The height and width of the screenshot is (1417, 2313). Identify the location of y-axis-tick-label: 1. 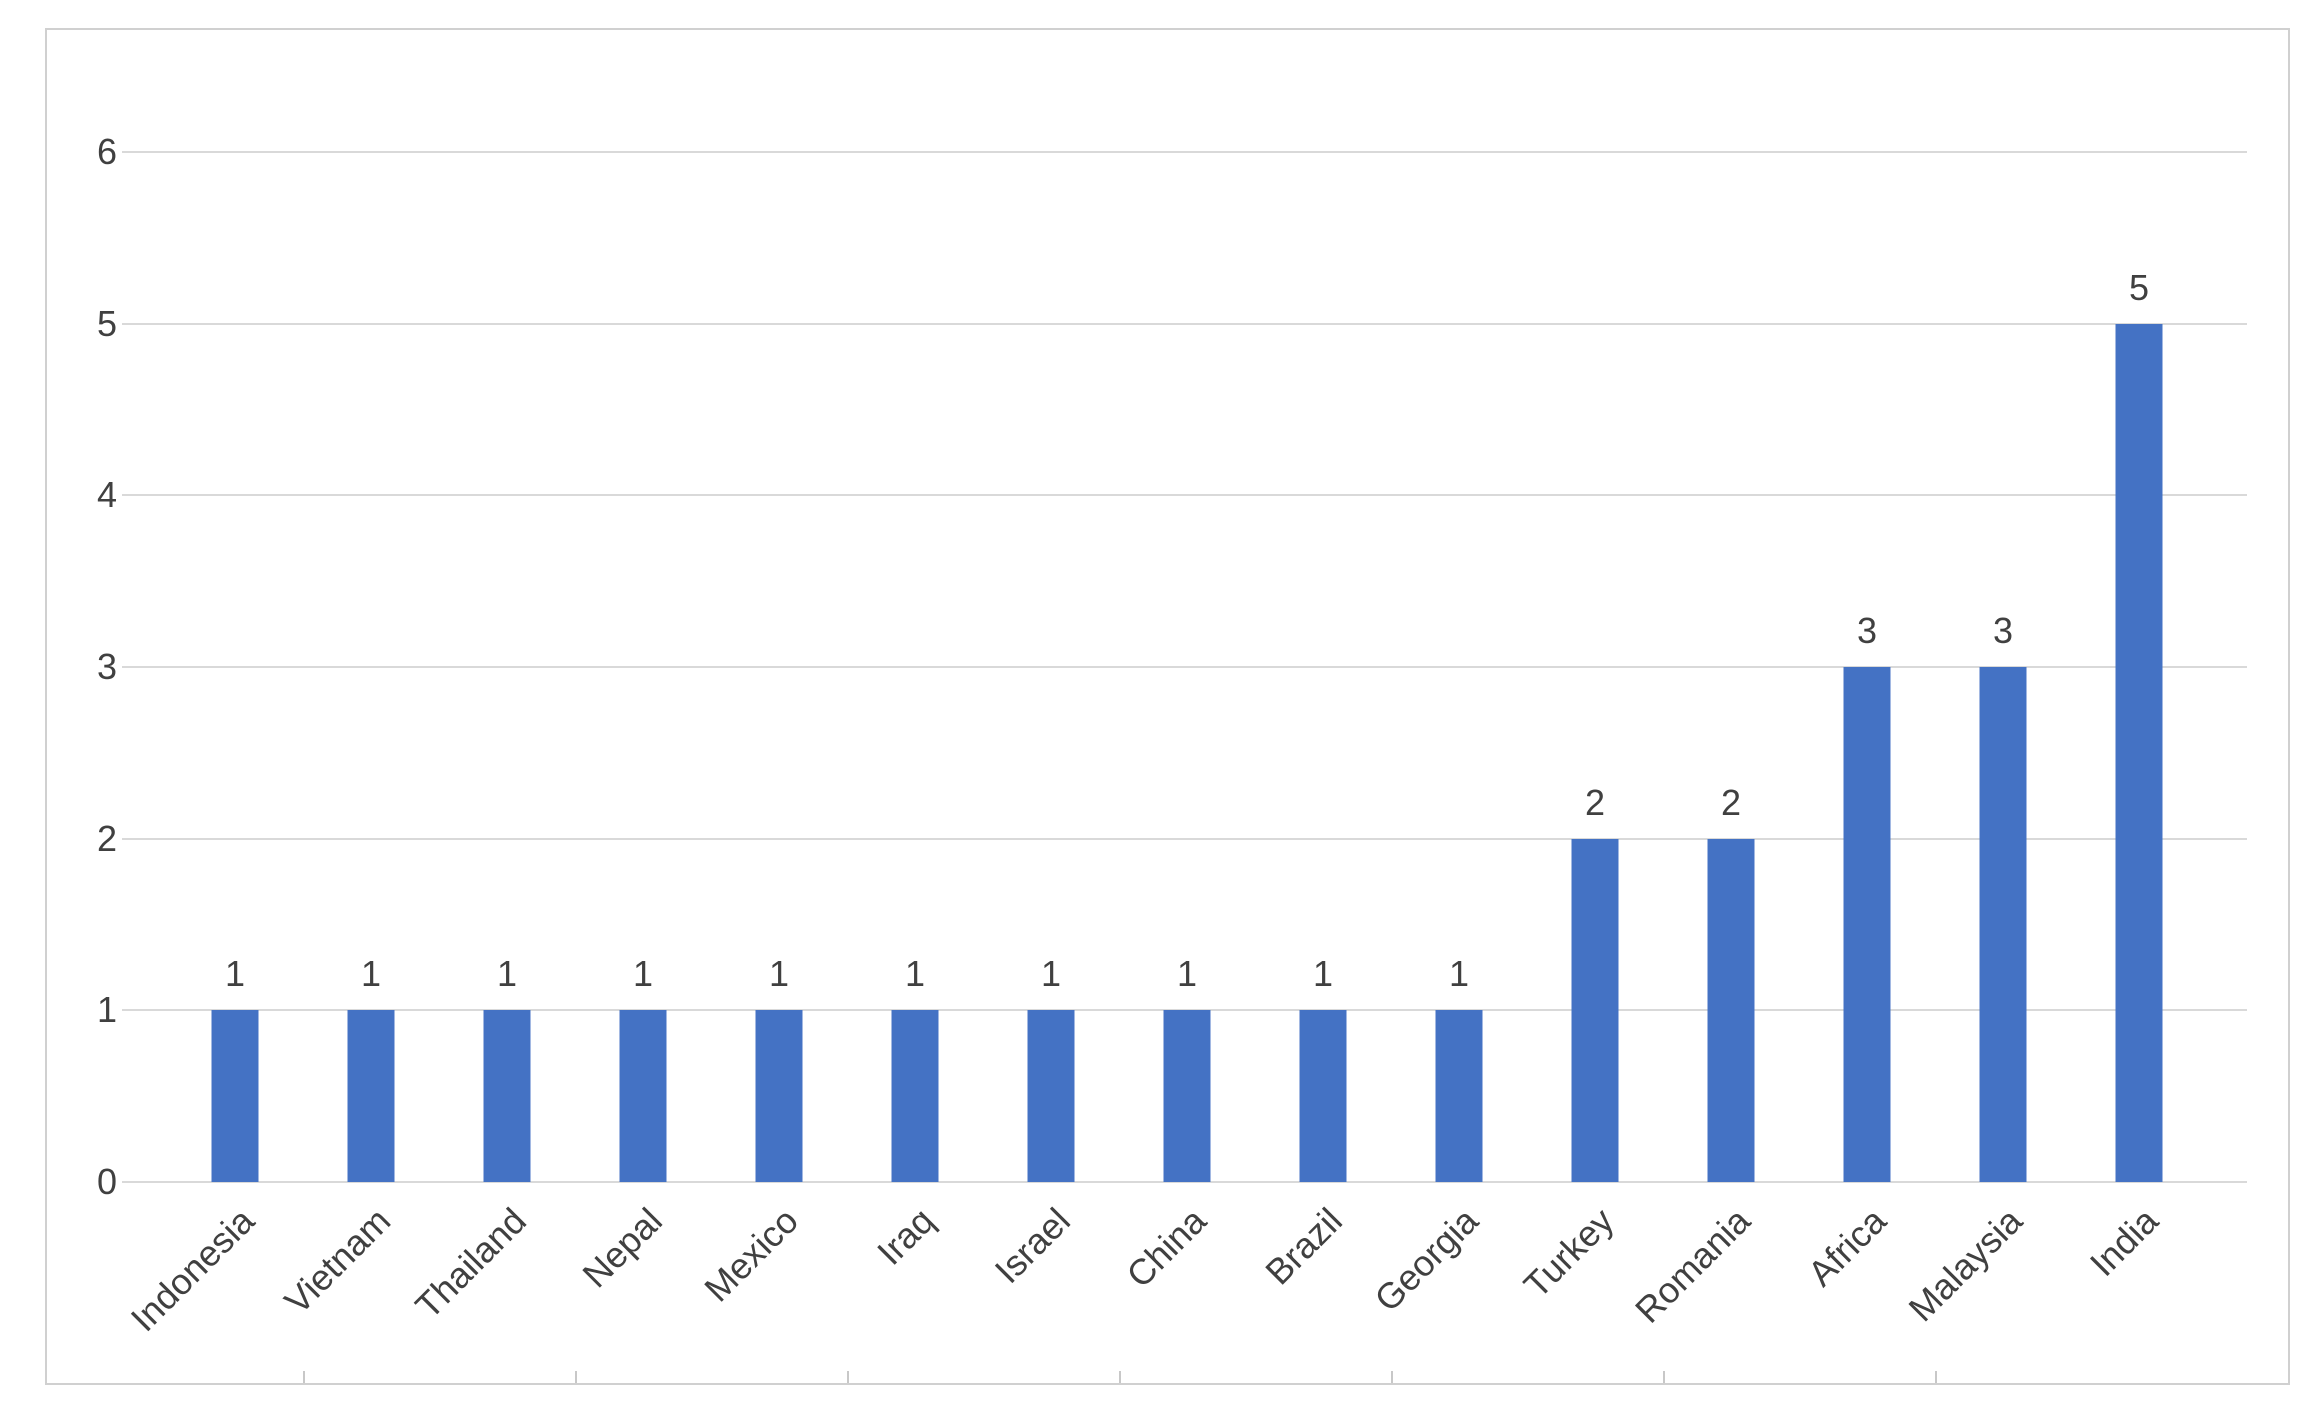
(106, 1010).